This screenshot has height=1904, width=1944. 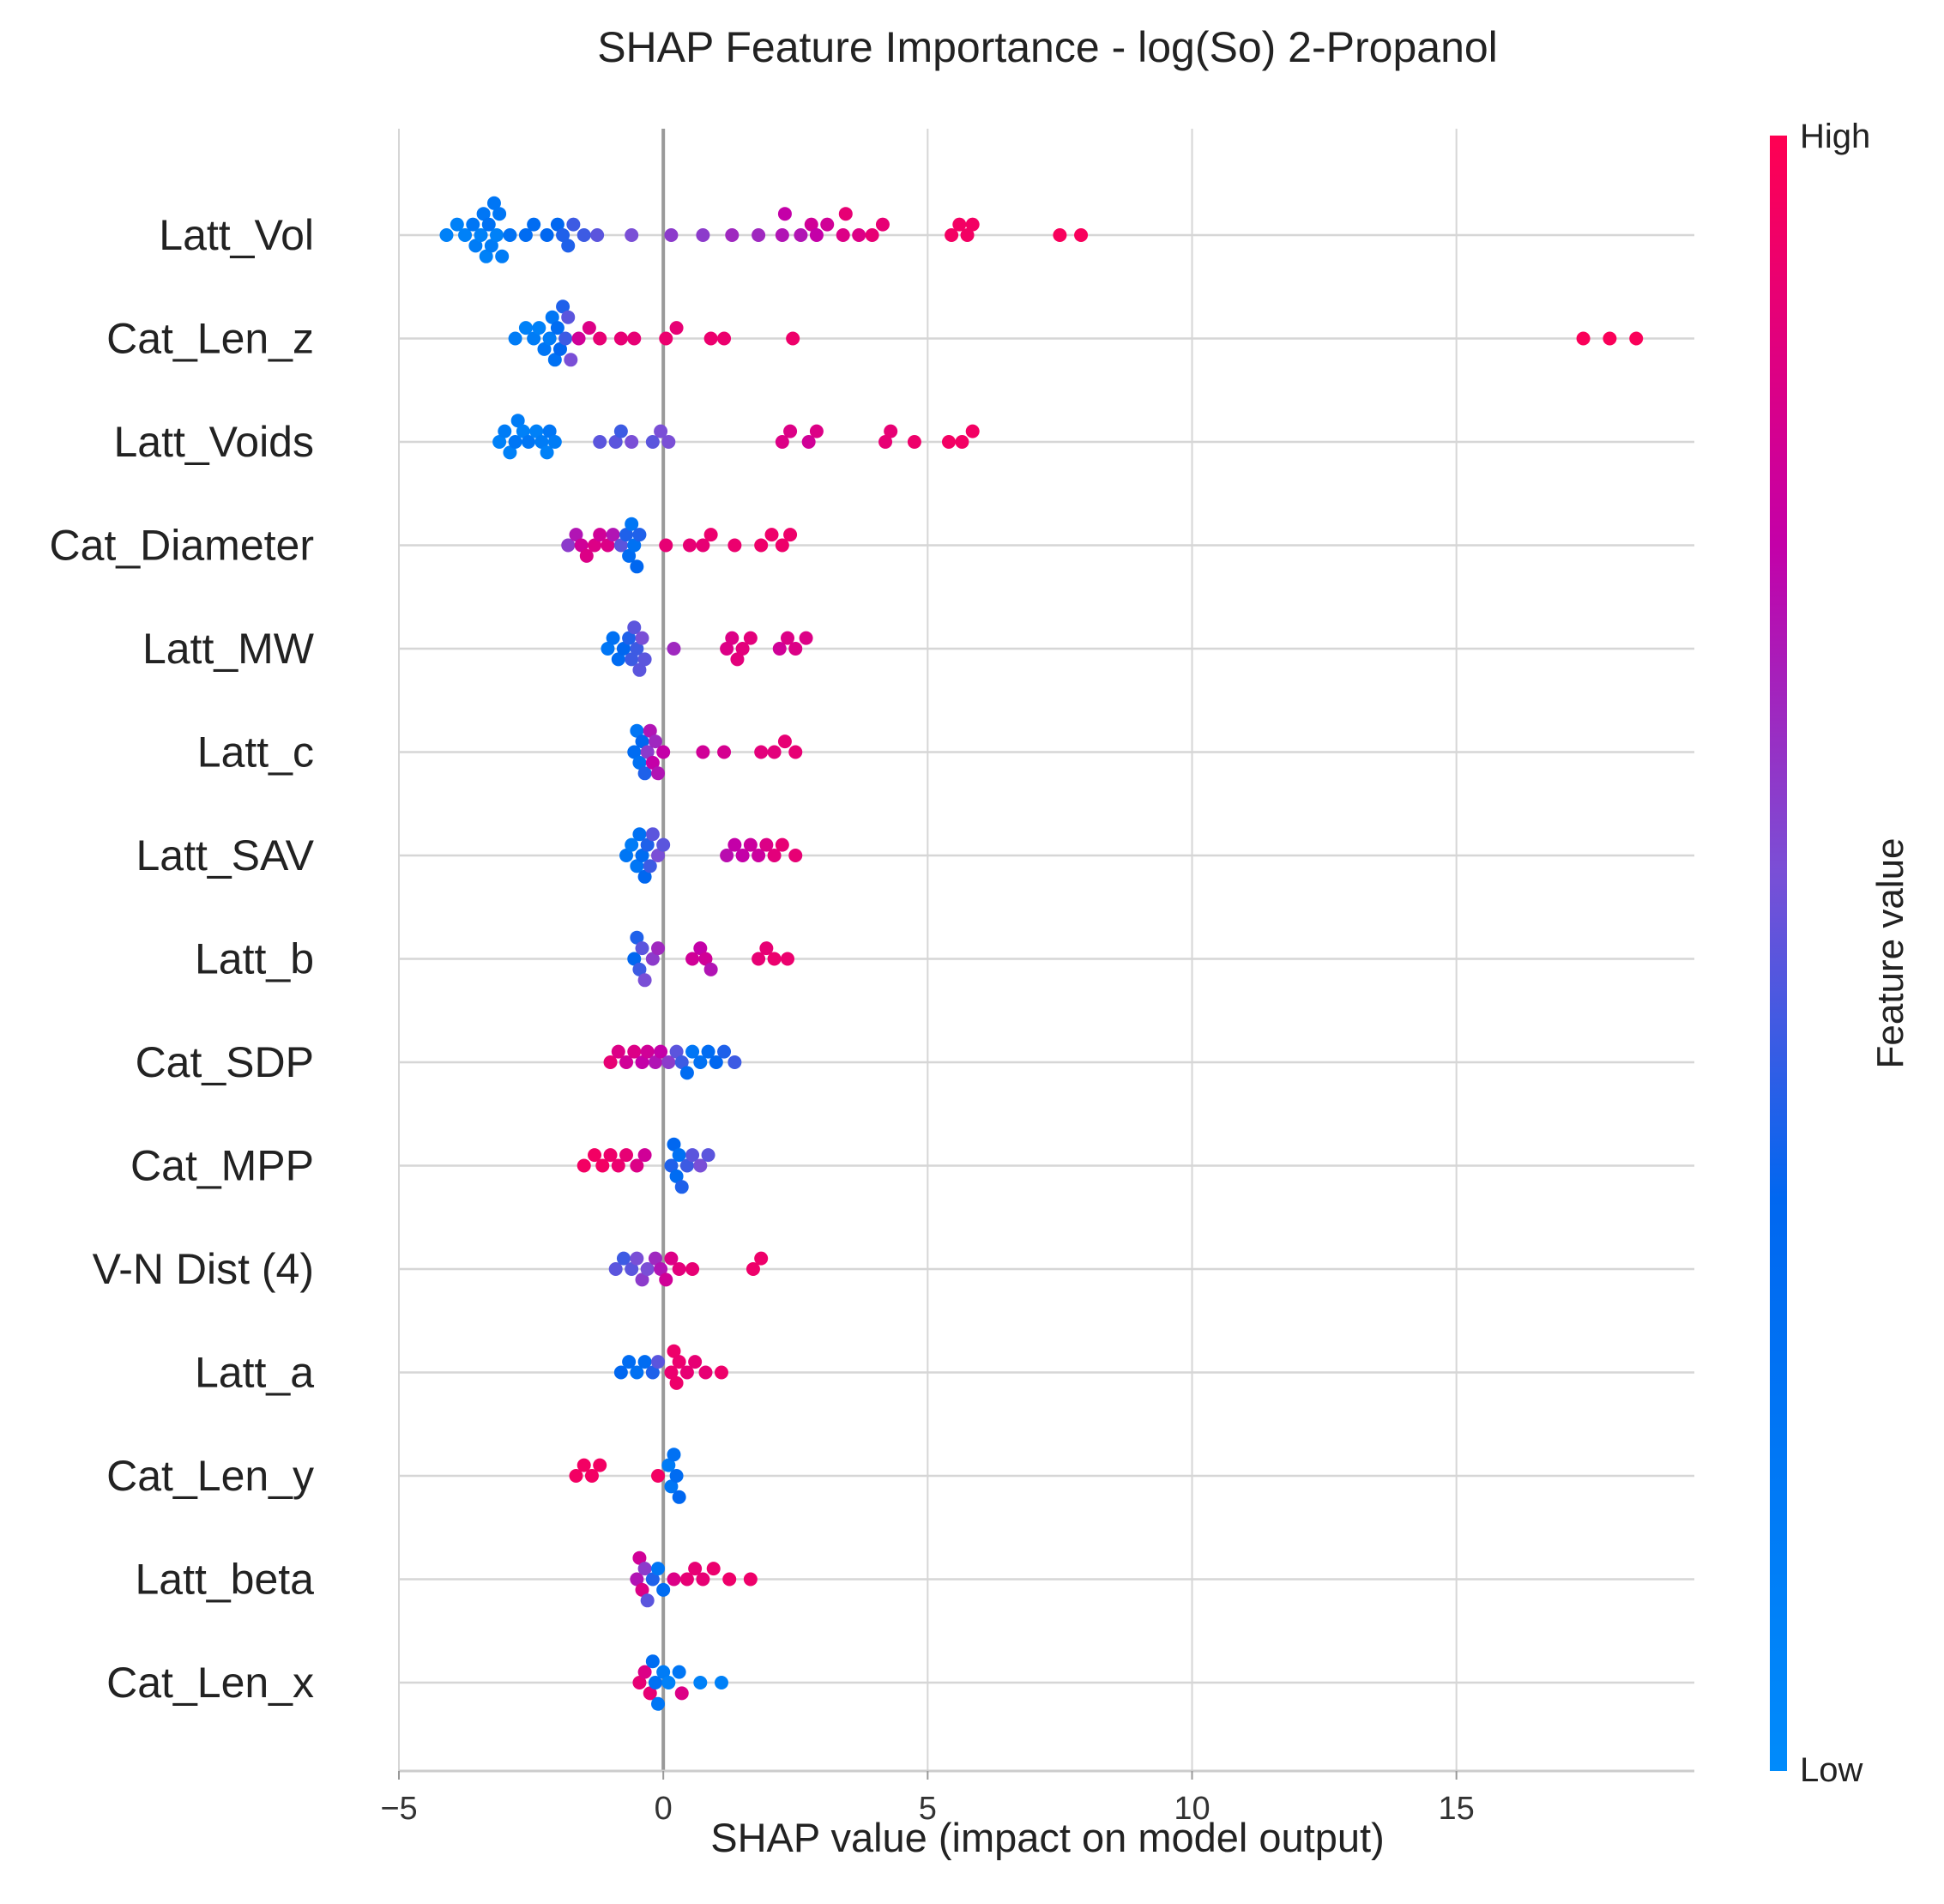 I want to click on feature-label: Latt_beta, so click(x=224, y=1580).